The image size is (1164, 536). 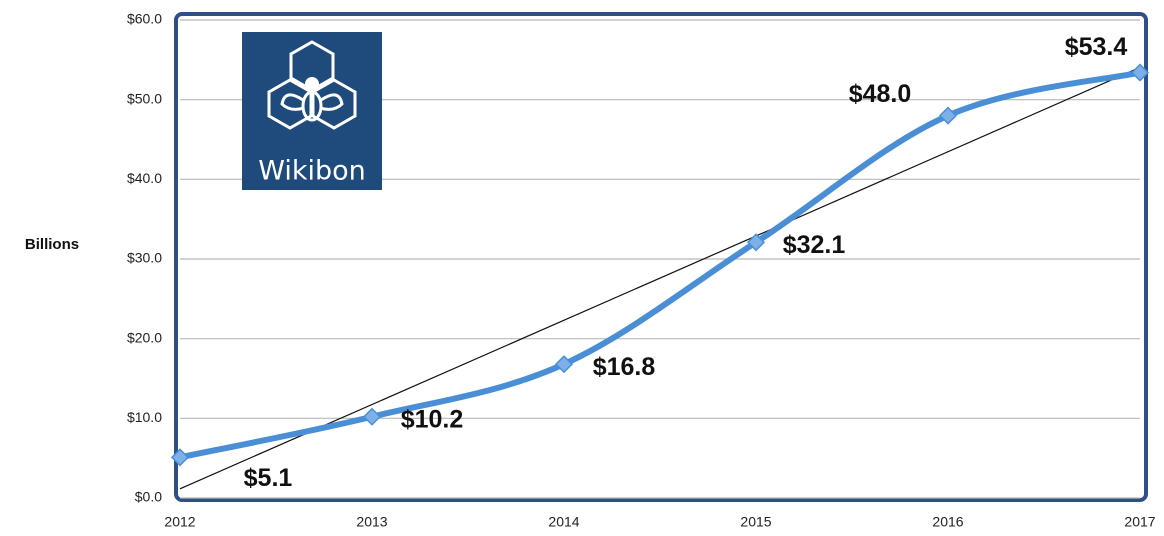 What do you see at coordinates (563, 522) in the screenshot?
I see `x-tick-label: 2014` at bounding box center [563, 522].